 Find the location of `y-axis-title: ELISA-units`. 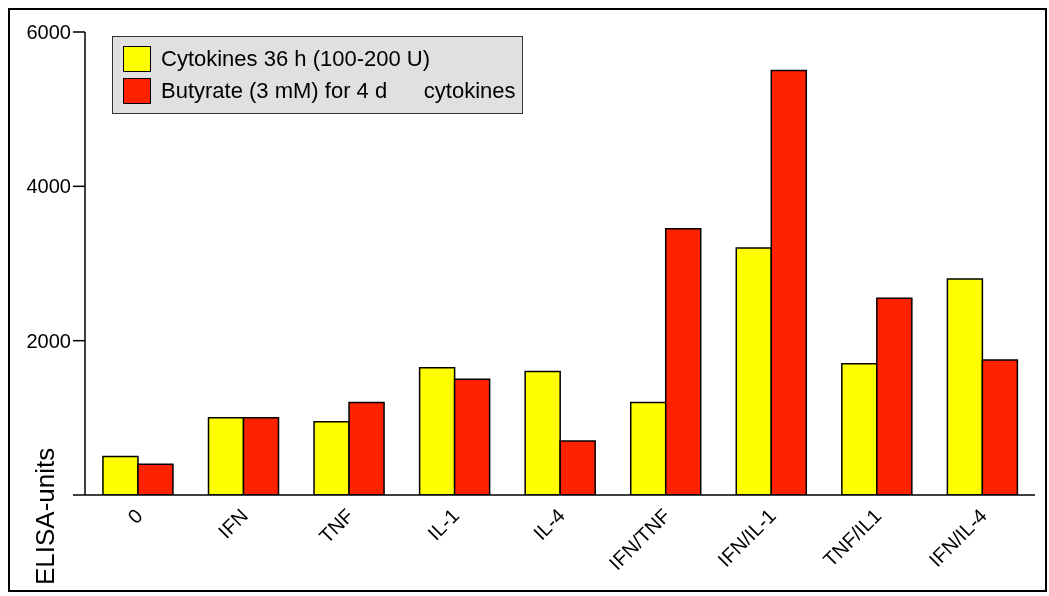

y-axis-title: ELISA-units is located at coordinates (45, 516).